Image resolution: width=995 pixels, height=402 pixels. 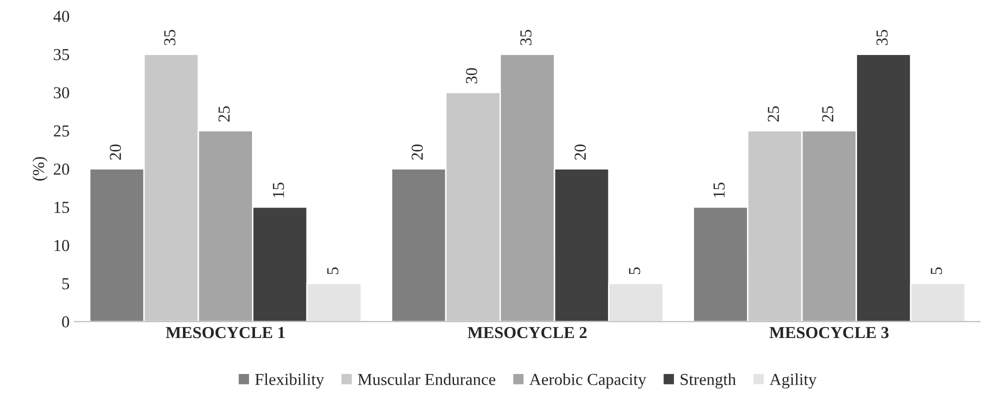 What do you see at coordinates (62, 207) in the screenshot?
I see `y-tick-label: 15` at bounding box center [62, 207].